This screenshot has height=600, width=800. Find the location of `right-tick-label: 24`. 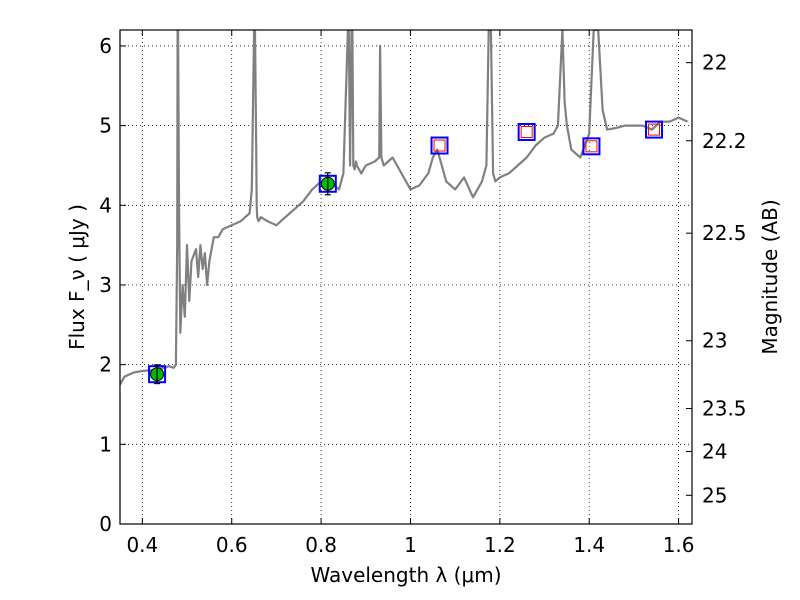

right-tick-label: 24 is located at coordinates (714, 451).